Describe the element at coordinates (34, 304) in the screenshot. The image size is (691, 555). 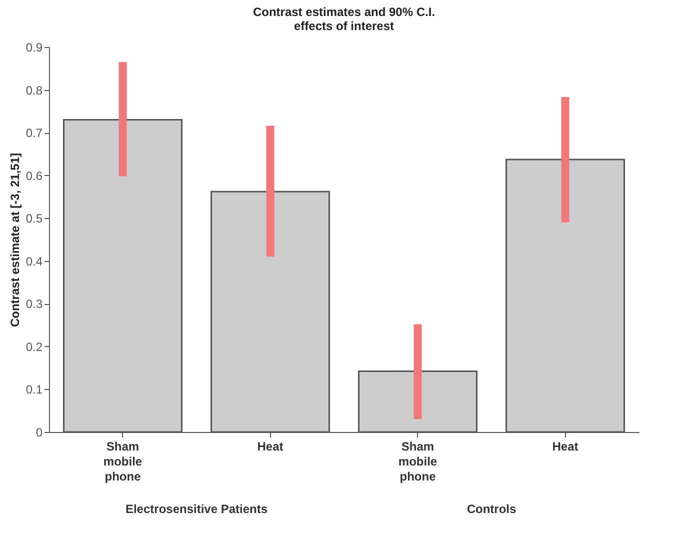
I see `y-tick-label: 0.3` at that location.